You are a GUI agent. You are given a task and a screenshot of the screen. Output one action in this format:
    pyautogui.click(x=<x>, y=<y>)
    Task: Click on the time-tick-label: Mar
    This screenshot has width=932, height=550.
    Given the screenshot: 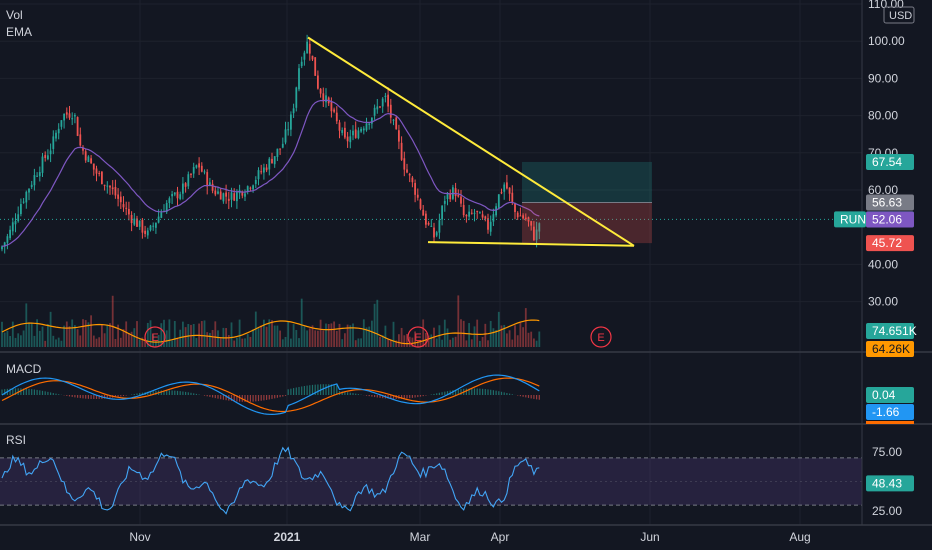 What is the action you would take?
    pyautogui.click(x=420, y=537)
    